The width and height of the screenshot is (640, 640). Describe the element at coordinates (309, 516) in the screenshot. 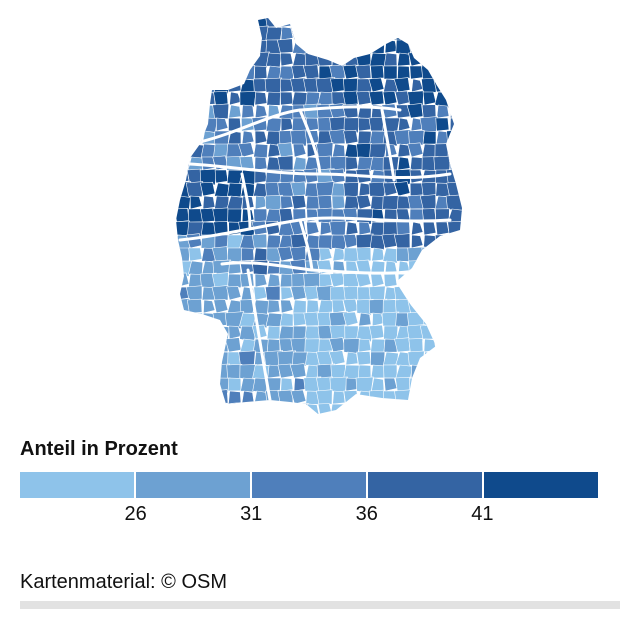

I see `legend-tick-labels: 26 31 36 41` at that location.